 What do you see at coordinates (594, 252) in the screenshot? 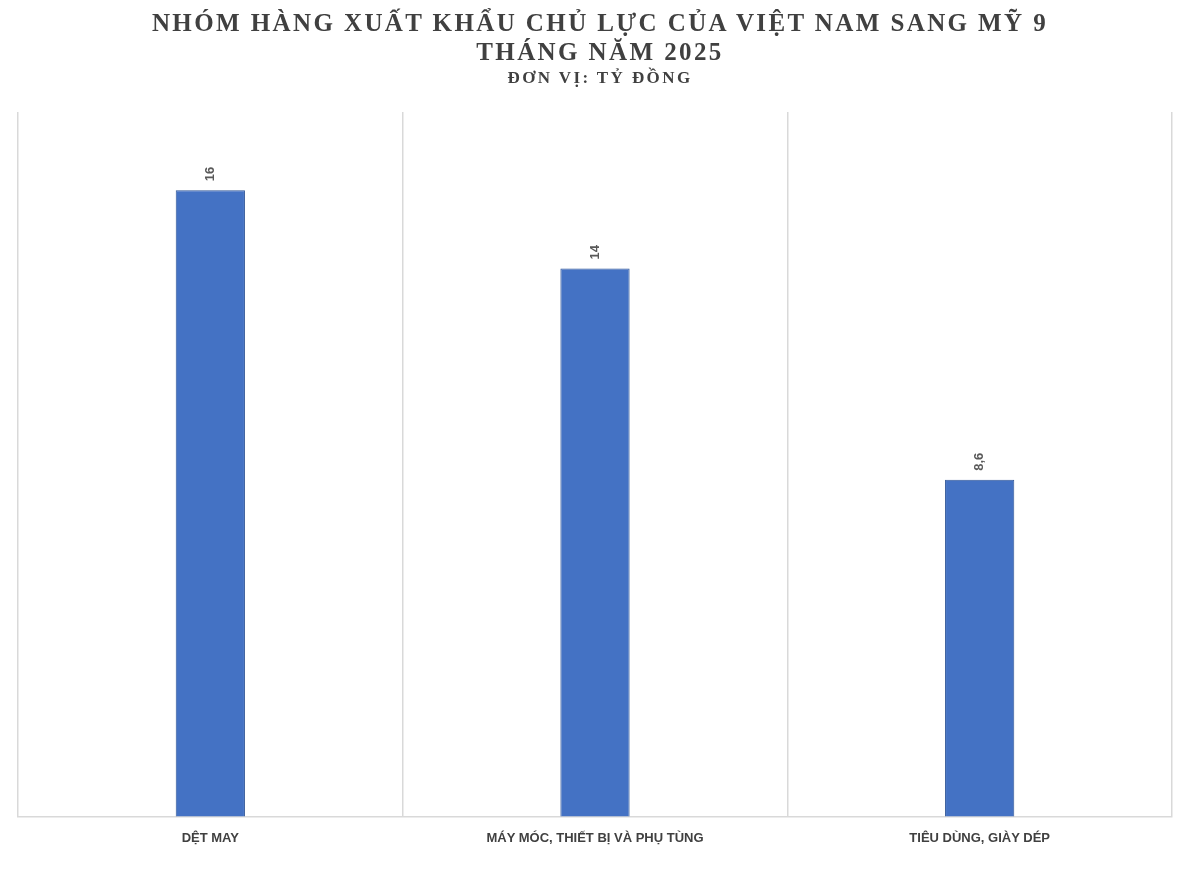
I see `data-label: 14` at bounding box center [594, 252].